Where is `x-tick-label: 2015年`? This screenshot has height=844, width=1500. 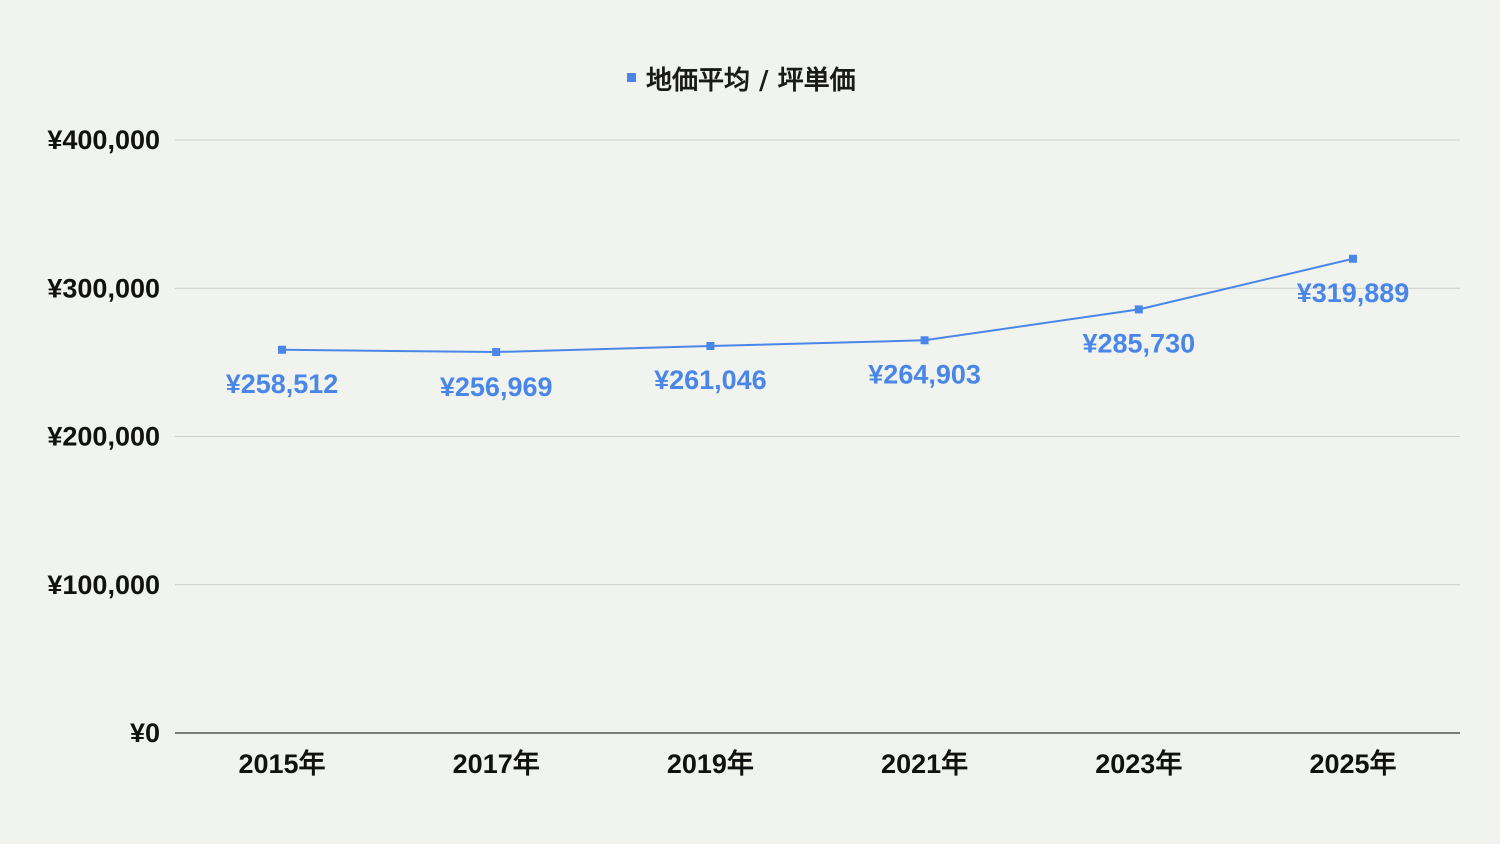 x-tick-label: 2015年 is located at coordinates (281, 763).